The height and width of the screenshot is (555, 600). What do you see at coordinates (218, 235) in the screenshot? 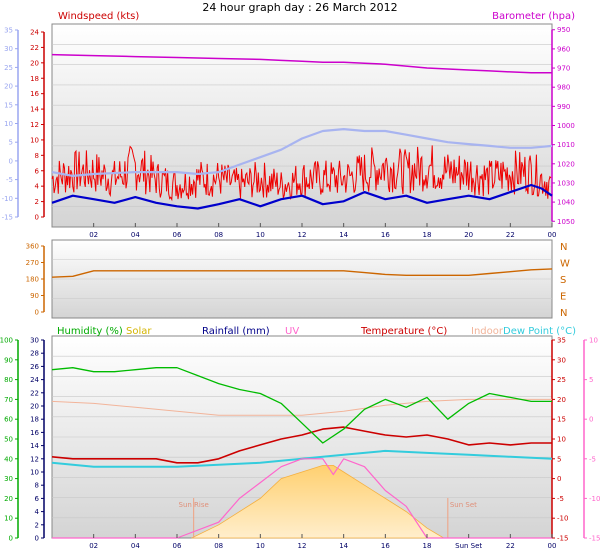
I see `wind-x-axis-label: 08` at bounding box center [218, 235].